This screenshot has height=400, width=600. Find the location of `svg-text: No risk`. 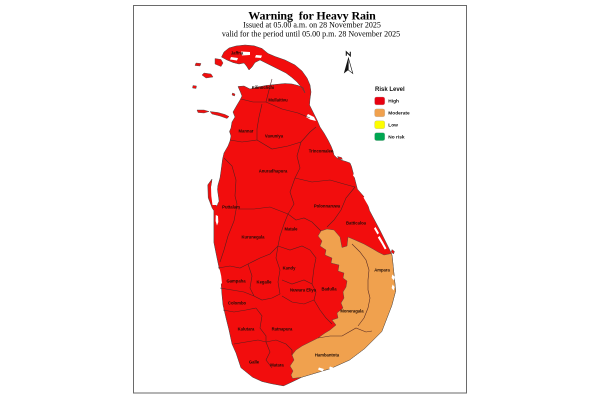

svg-text: No risk is located at coordinates (396, 137).